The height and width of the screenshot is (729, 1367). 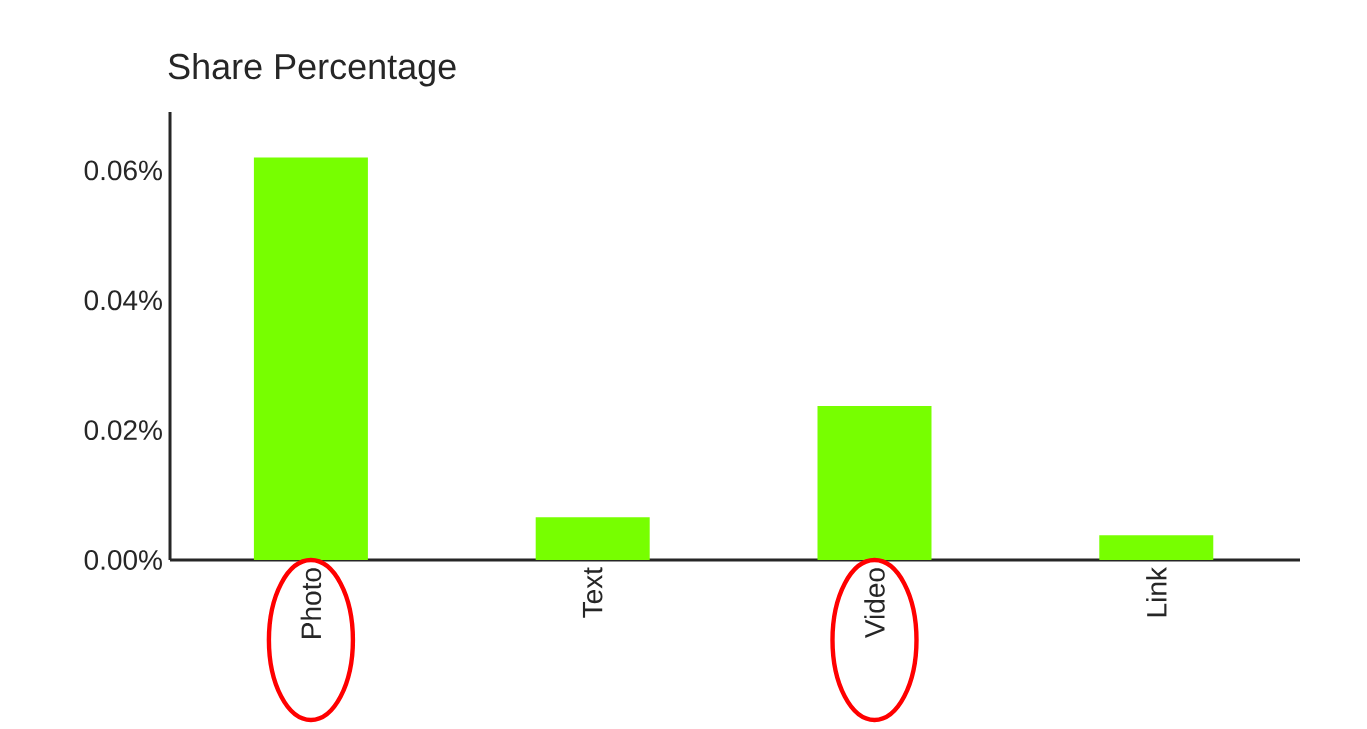 I want to click on chart-title: Share Percentage, so click(x=312, y=69).